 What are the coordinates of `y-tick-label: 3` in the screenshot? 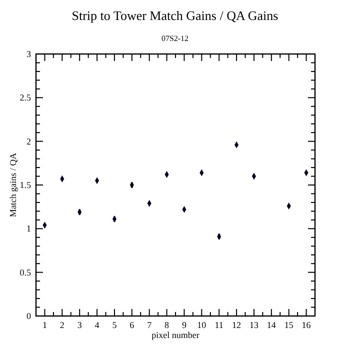 It's located at (29, 54).